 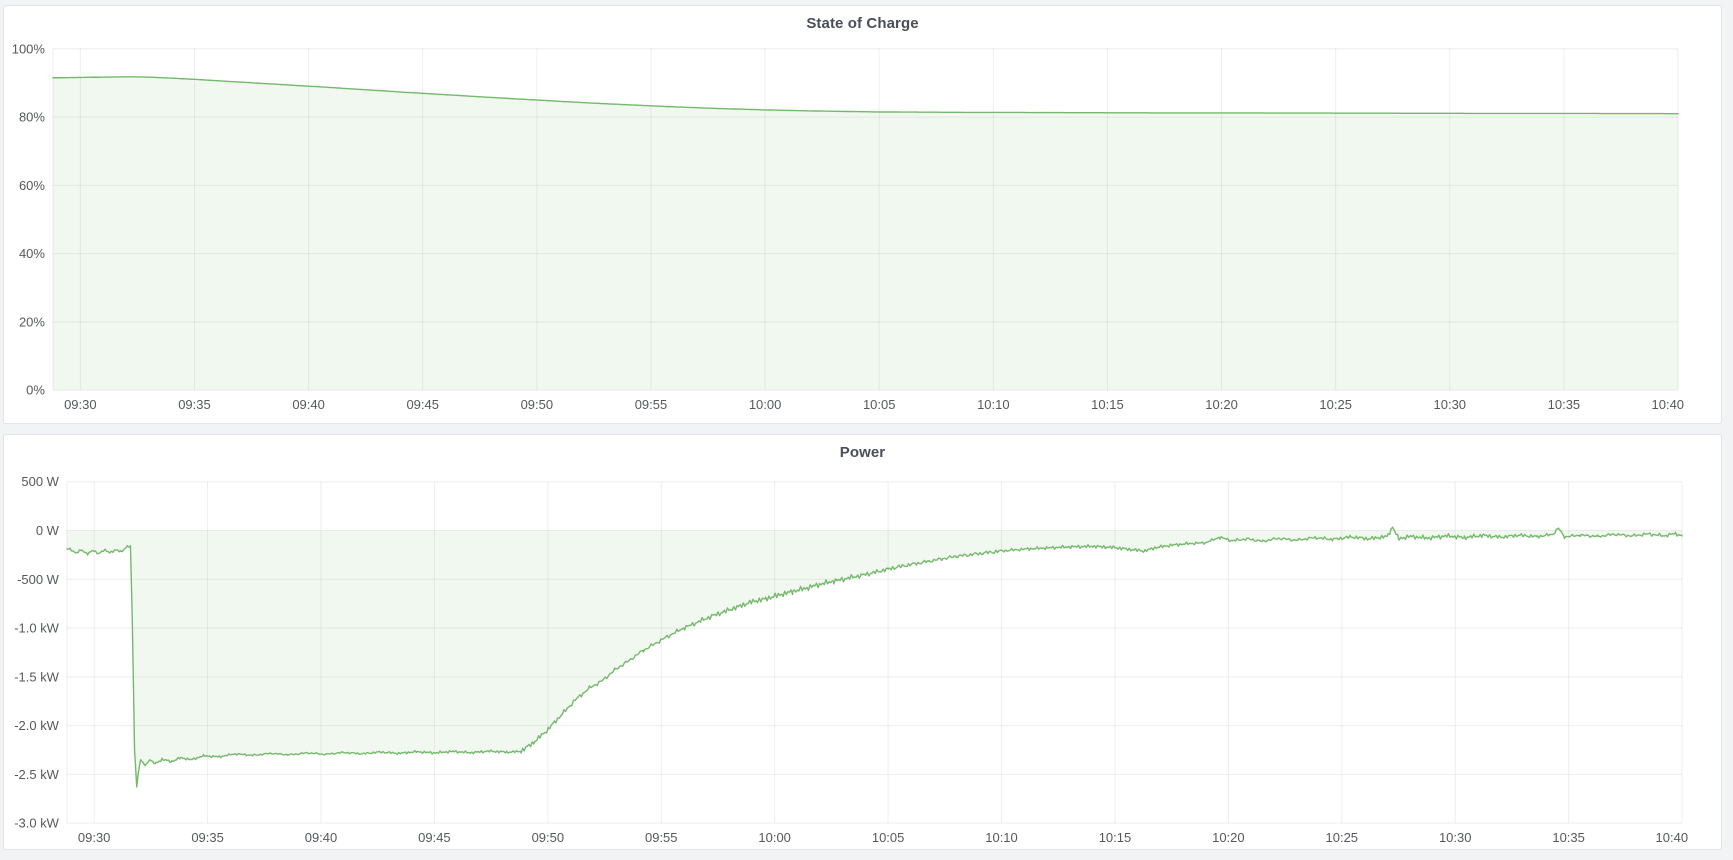 I want to click on y-tick-label: -3.0 kW, so click(x=36, y=823).